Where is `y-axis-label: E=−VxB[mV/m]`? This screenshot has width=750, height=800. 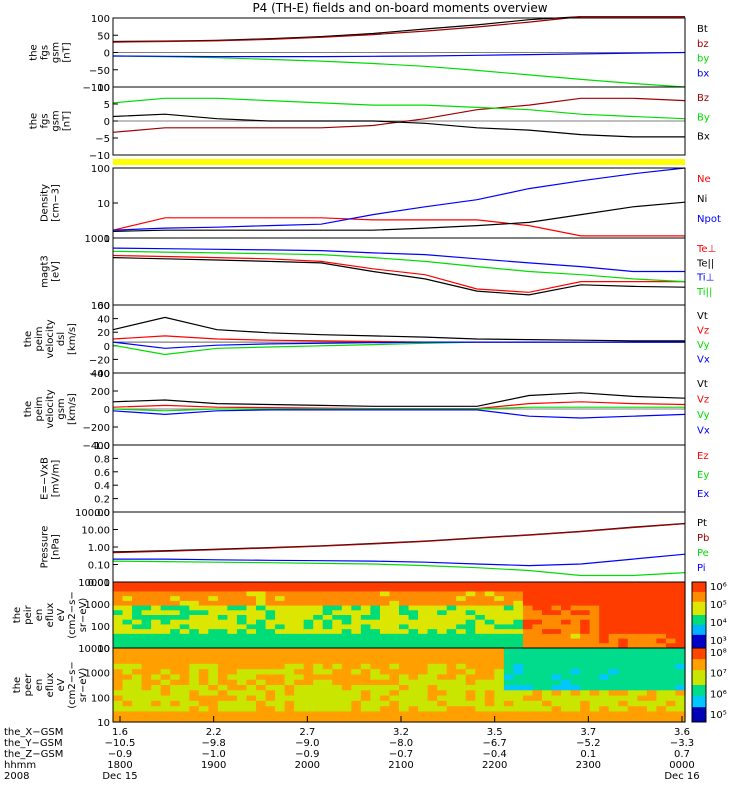
y-axis-label: E=−VxB[mV/m] is located at coordinates (51, 478).